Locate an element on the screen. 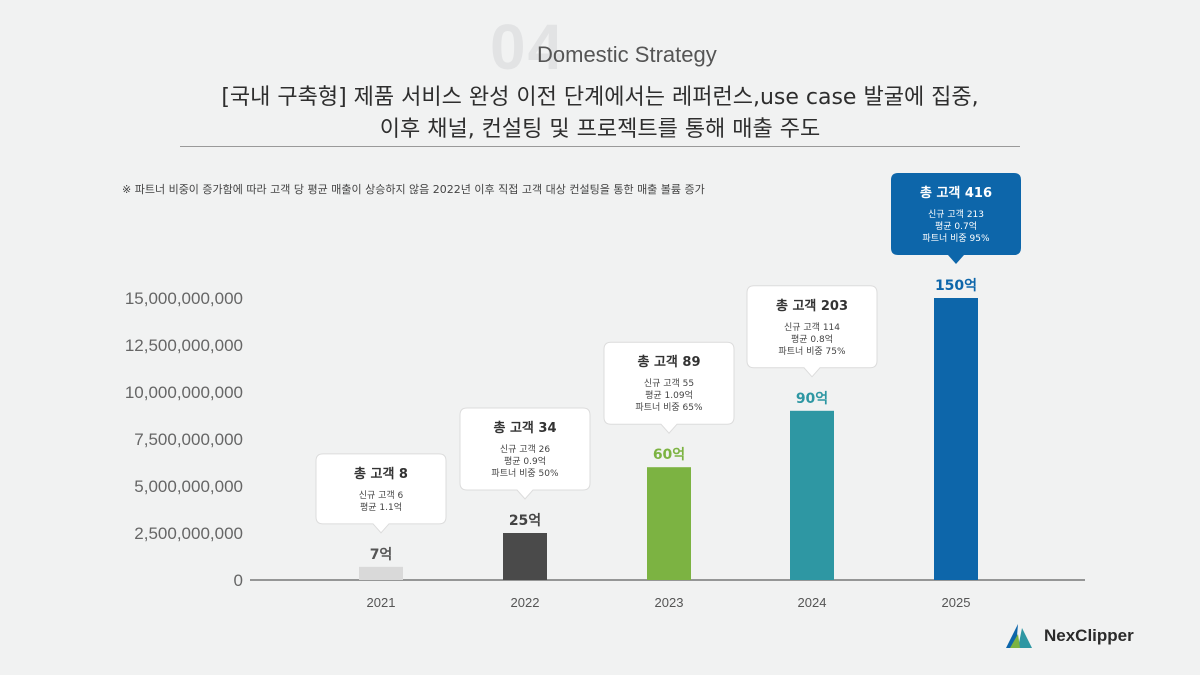 Image resolution: width=1200 pixels, height=675 pixels. callout-line: 파트너 비중 50% is located at coordinates (525, 473).